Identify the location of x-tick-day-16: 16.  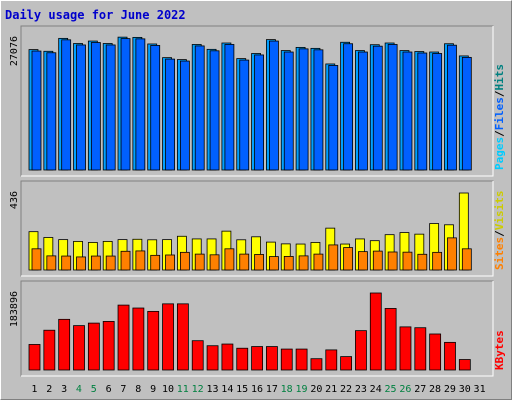
(257, 389).